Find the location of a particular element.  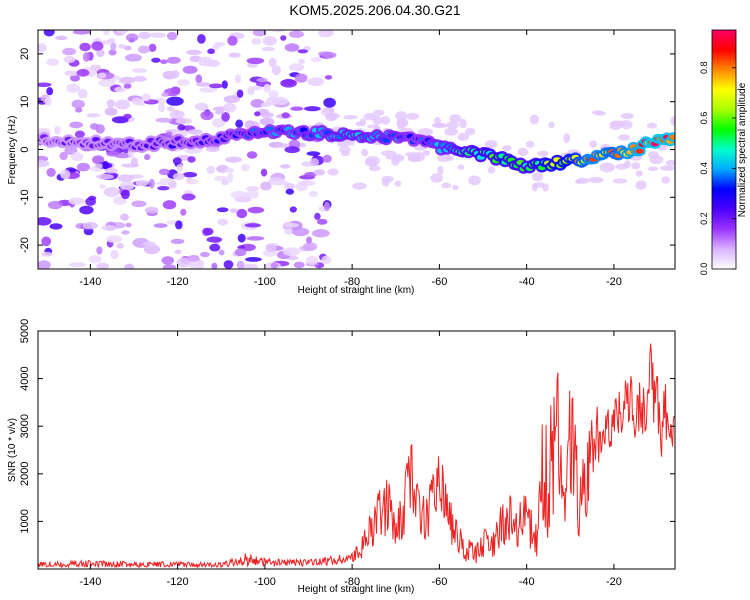

ridge-core is located at coordinates (639, 151).